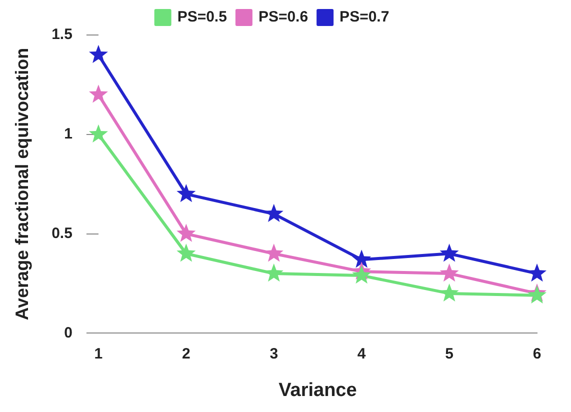  Describe the element at coordinates (449, 353) in the screenshot. I see `x-tick-label: 5` at that location.